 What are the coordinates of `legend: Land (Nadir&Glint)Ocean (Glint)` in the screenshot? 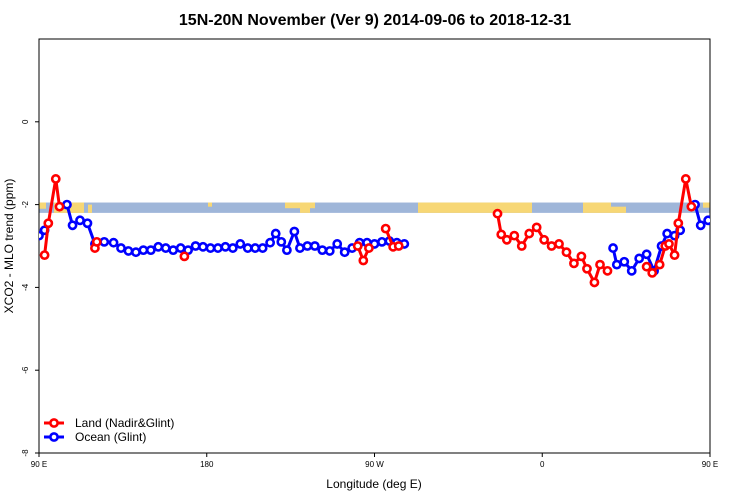 It's located at (109, 430).